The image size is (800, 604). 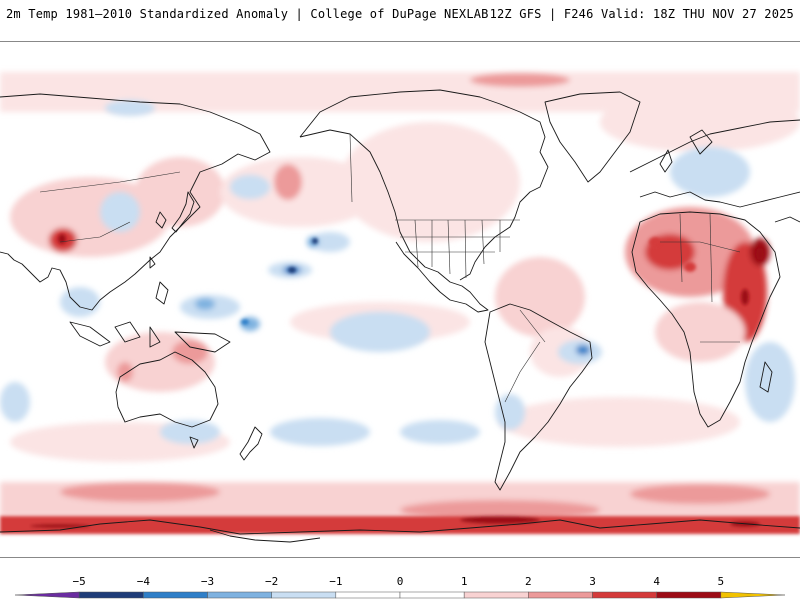 What do you see at coordinates (656, 581) in the screenshot?
I see `colorbar-tick-label: 4` at bounding box center [656, 581].